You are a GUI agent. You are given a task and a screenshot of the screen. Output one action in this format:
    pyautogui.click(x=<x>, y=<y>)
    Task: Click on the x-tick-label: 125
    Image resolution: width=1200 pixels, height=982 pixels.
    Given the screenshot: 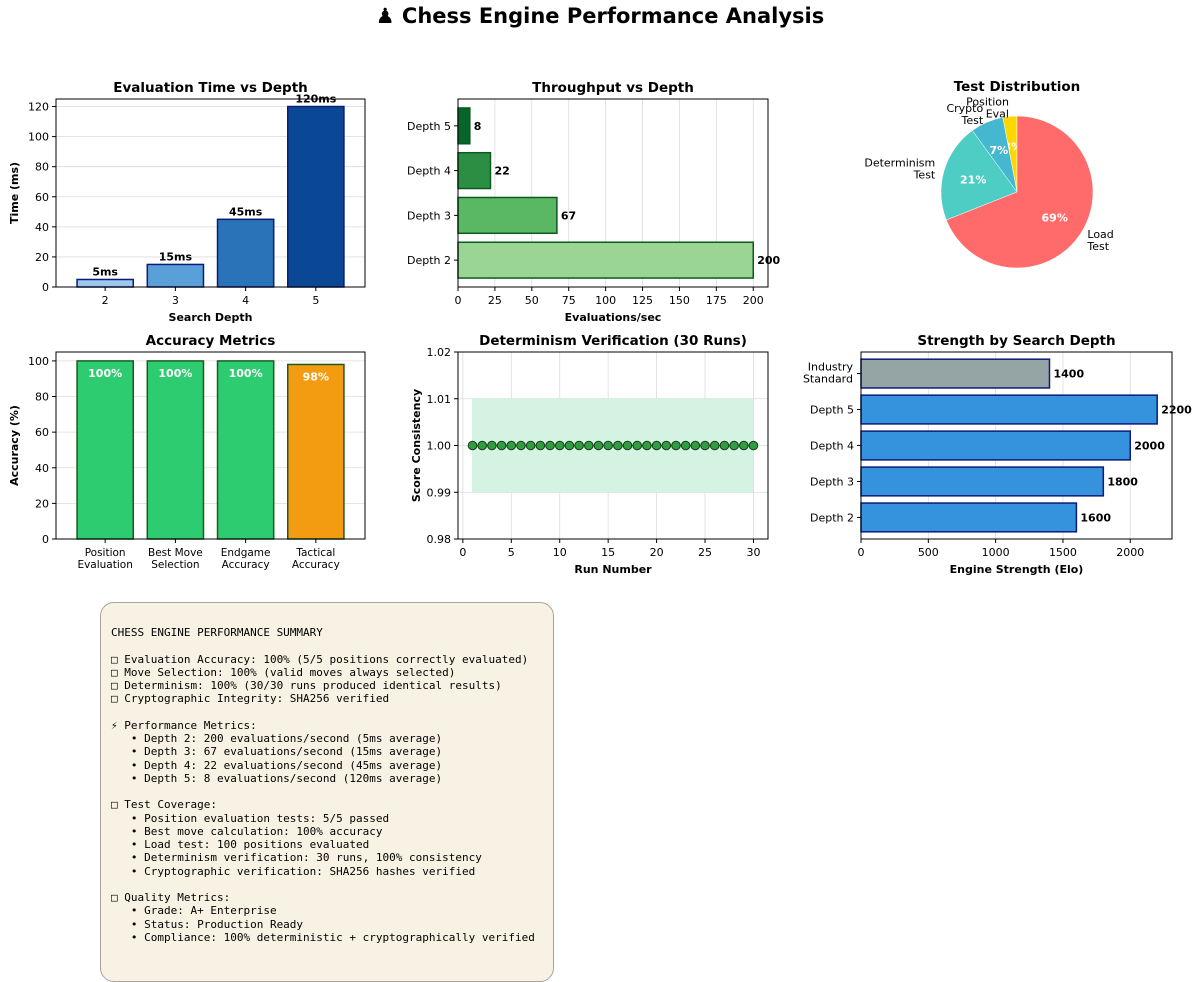 What is the action you would take?
    pyautogui.click(x=642, y=300)
    